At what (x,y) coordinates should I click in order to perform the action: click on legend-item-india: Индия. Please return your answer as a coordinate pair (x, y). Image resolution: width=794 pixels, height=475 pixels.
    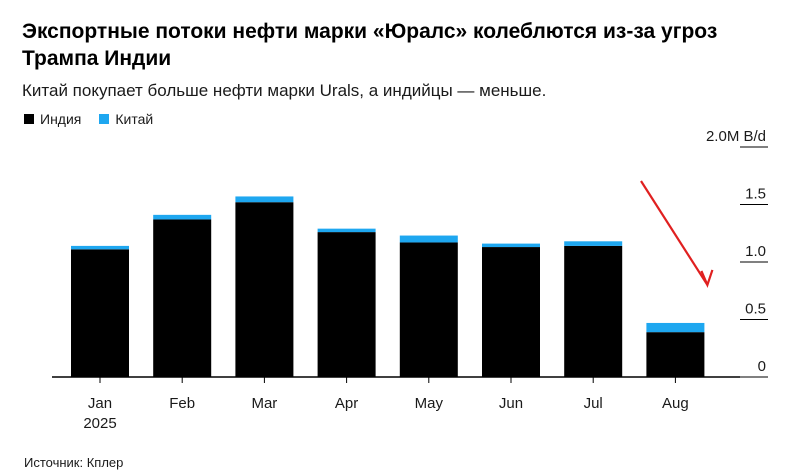
    Looking at the image, I should click on (52, 119).